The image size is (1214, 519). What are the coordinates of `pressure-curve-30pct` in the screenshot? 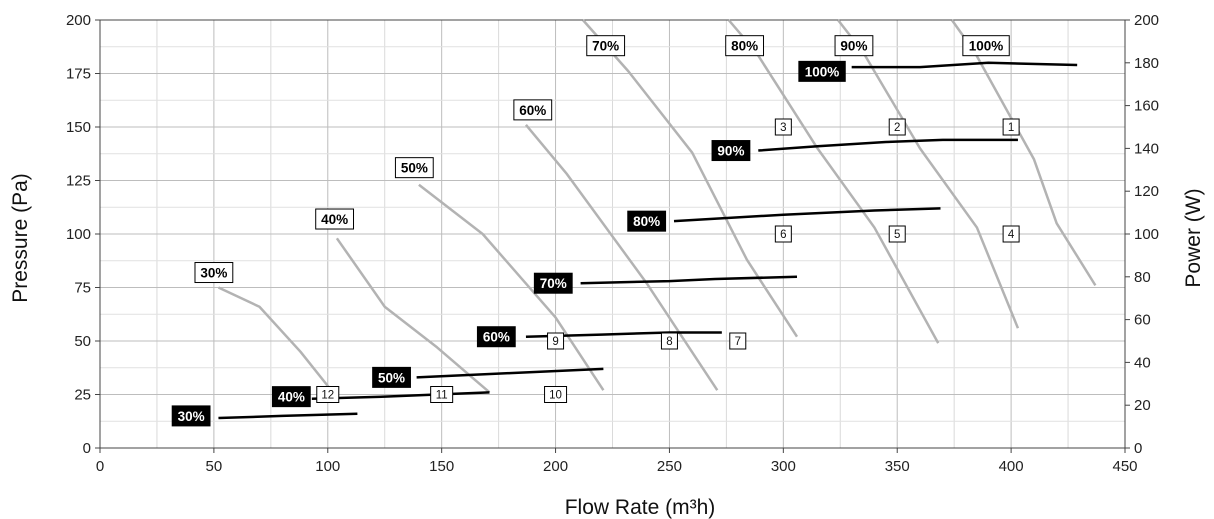 It's located at (276, 341).